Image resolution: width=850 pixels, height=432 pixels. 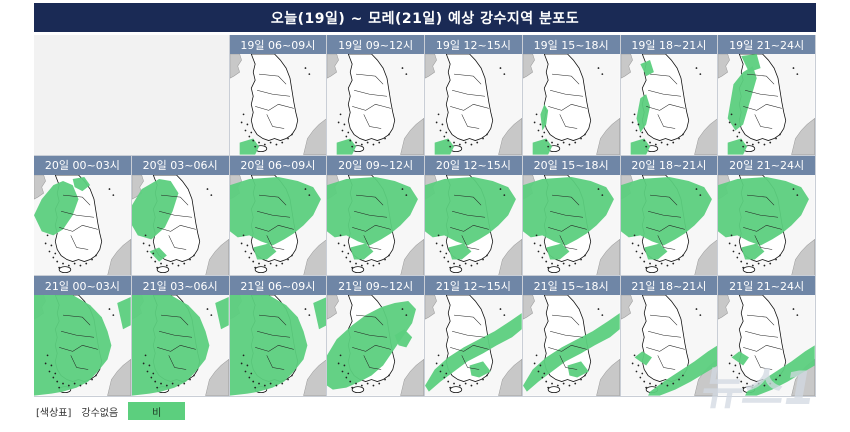 What do you see at coordinates (375, 165) in the screenshot?
I see `time-label: 20일 09~12시` at bounding box center [375, 165].